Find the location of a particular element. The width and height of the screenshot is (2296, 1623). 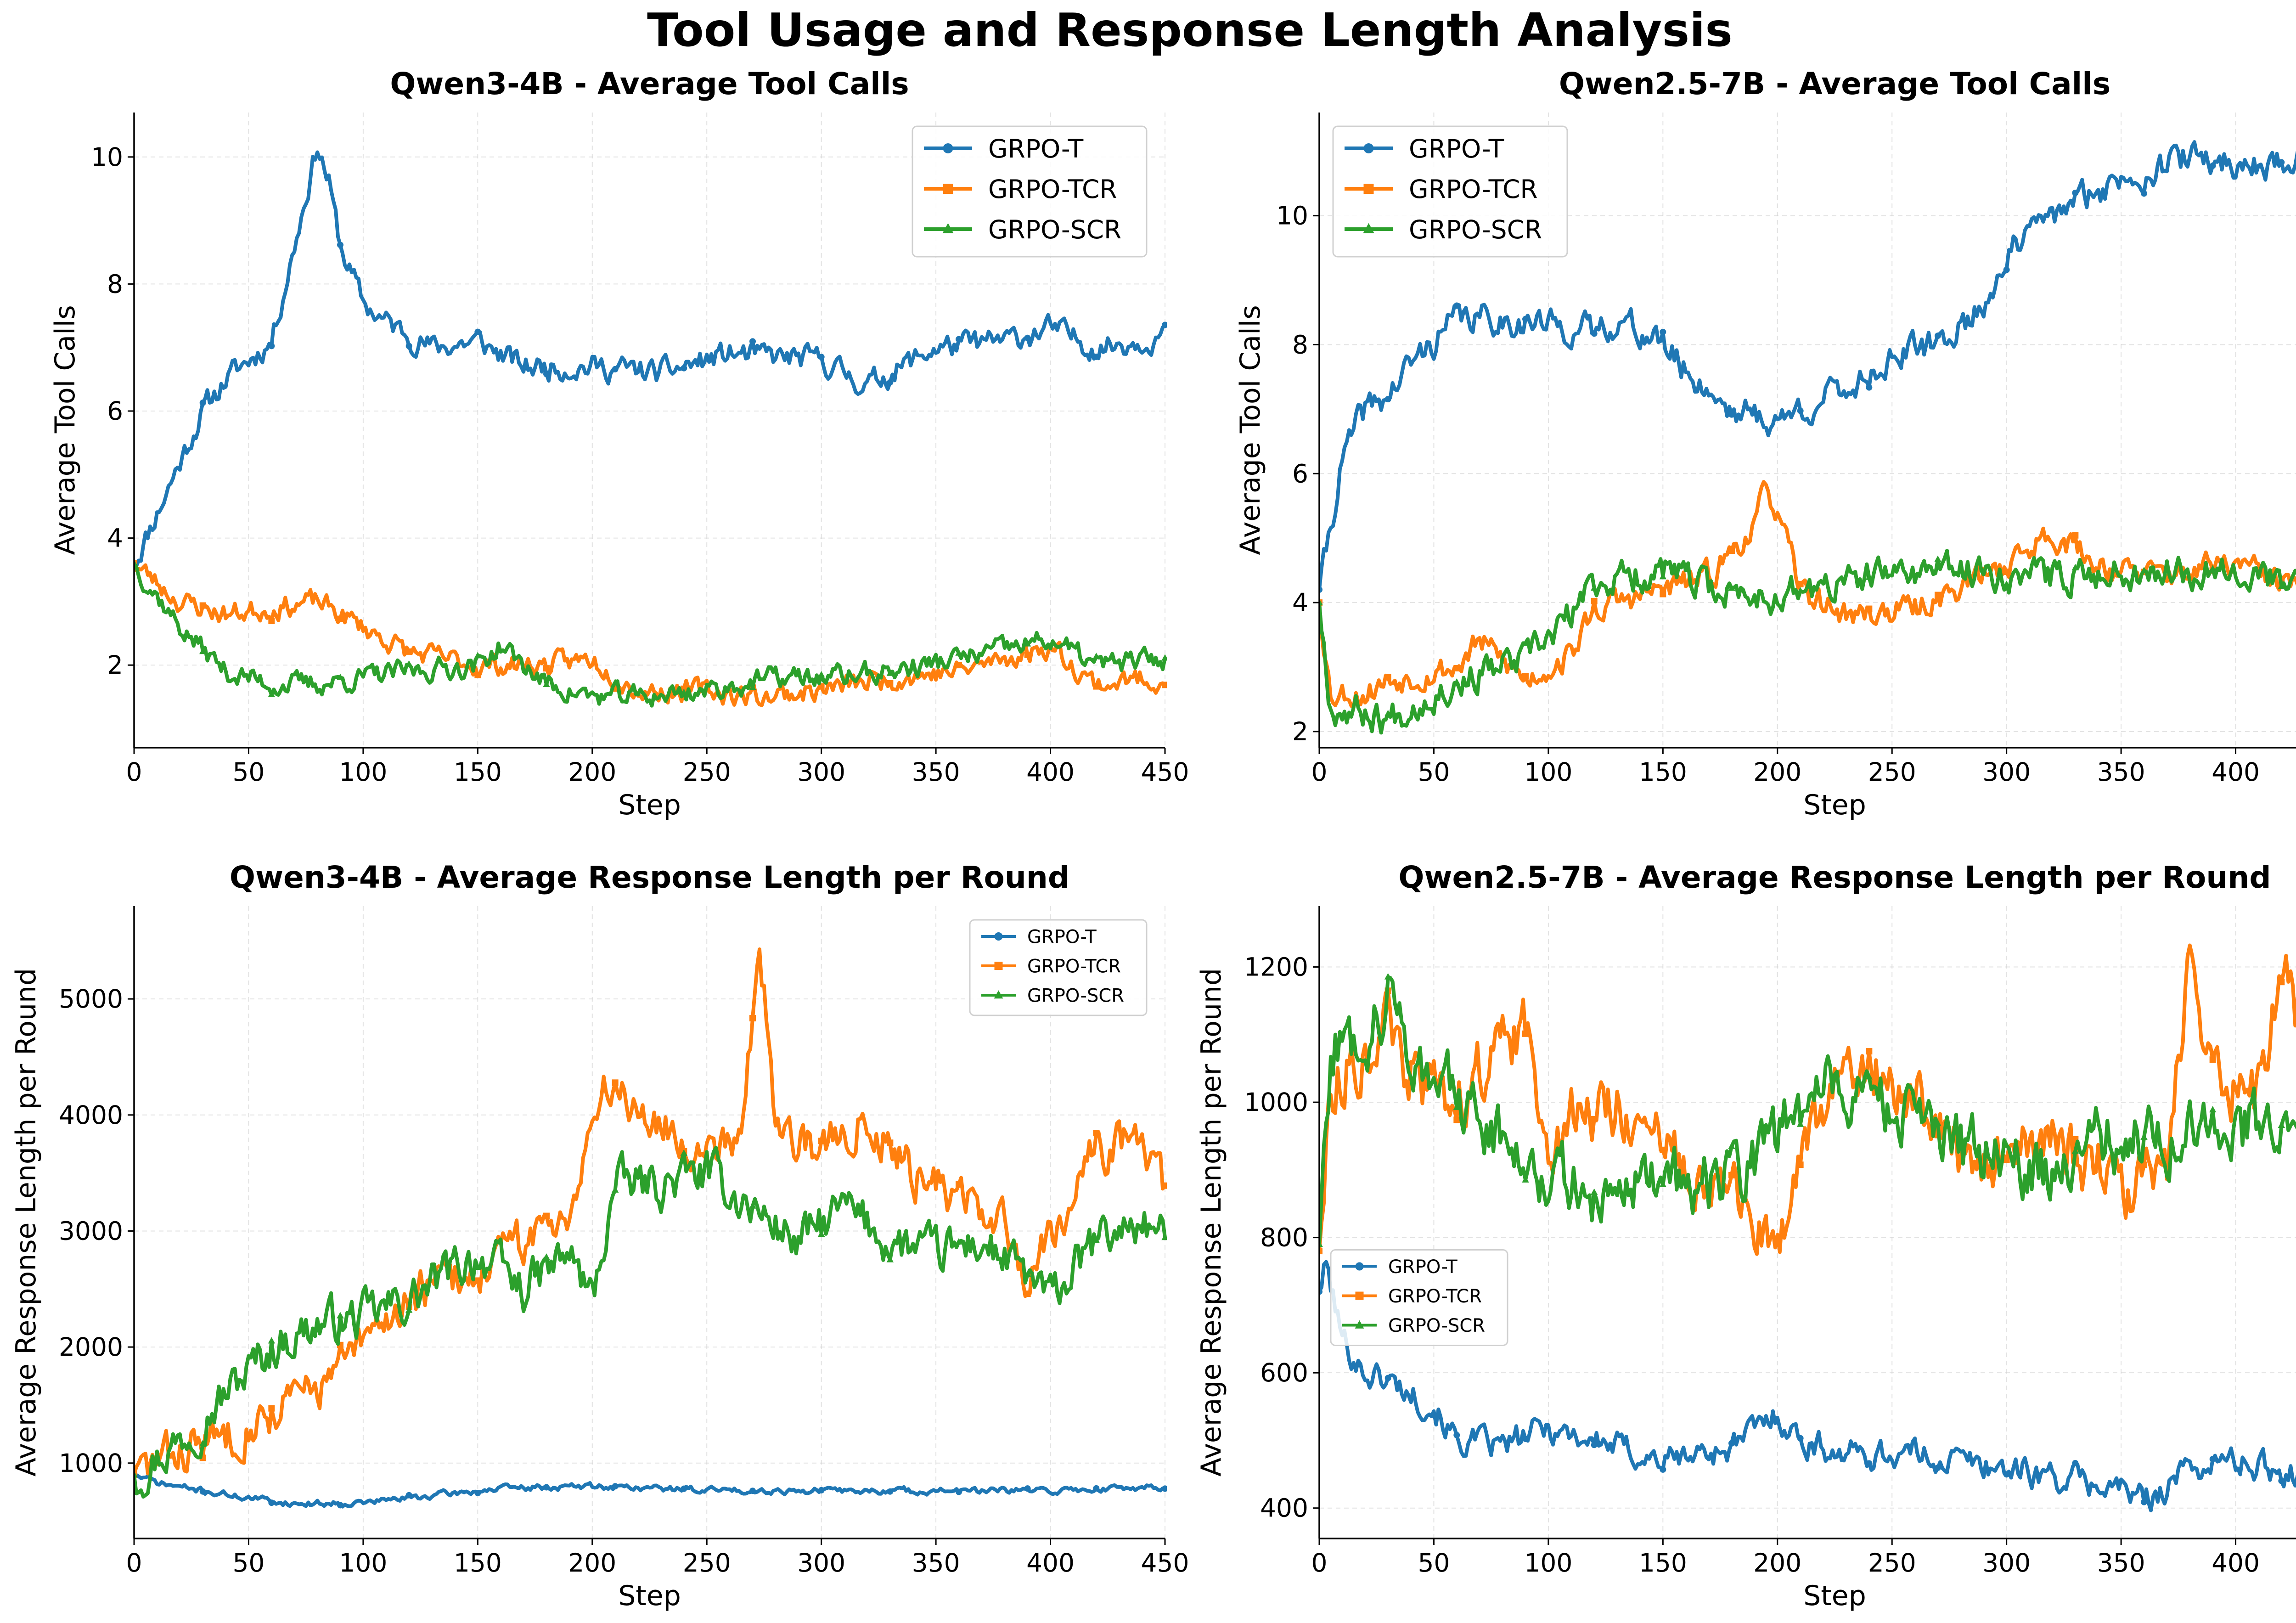

series-line-grpo-t is located at coordinates (650, 359).